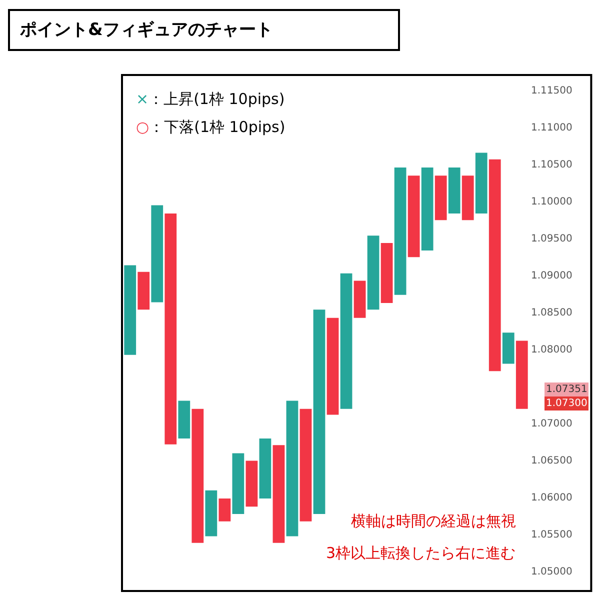  Describe the element at coordinates (567, 403) in the screenshot. I see `text: 1.07300` at that location.